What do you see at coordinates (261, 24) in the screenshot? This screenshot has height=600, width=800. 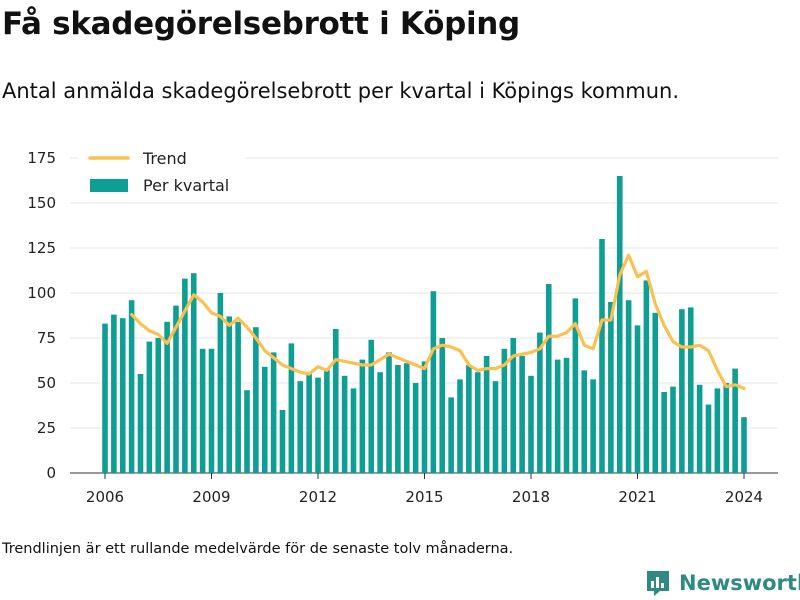 I see `chart-title: Få skadegörelsebrott i Köping` at bounding box center [261, 24].